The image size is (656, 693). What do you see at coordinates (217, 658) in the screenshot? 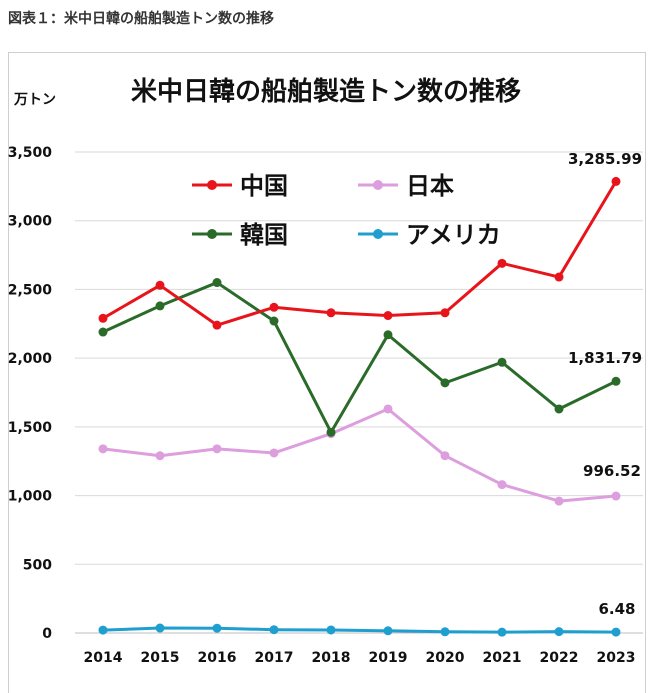
I see `x-tick-label: 2016` at bounding box center [217, 658].